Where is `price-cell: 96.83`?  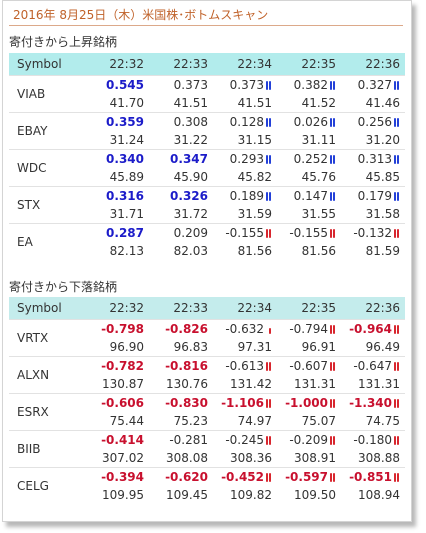
price-cell: 96.83 is located at coordinates (190, 347).